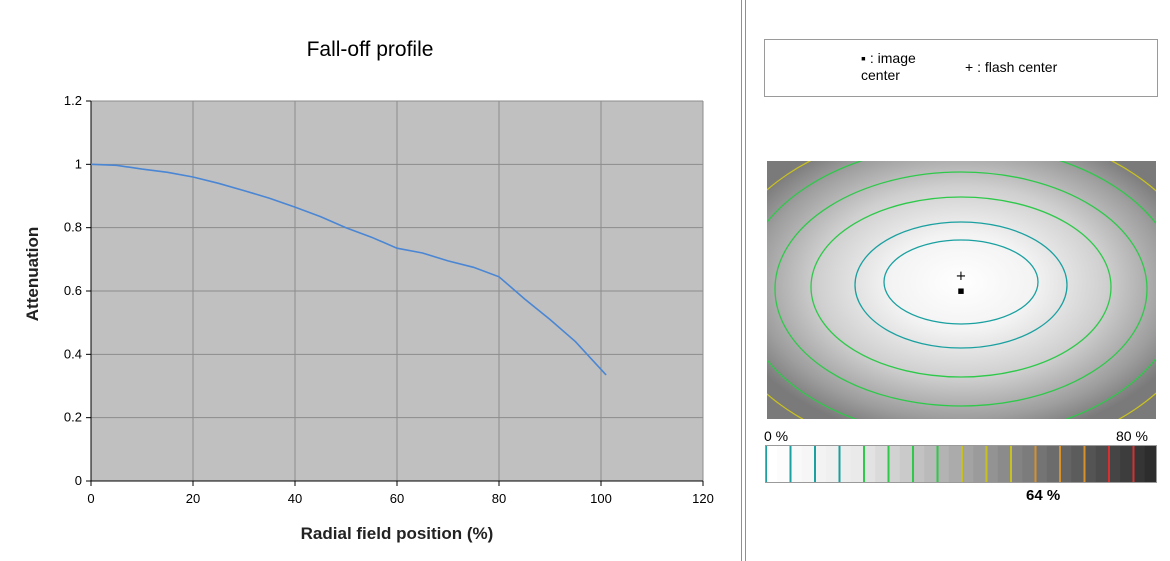  Describe the element at coordinates (961, 68) in the screenshot. I see `marker-legend: ▪ : image center + : flash center` at that location.